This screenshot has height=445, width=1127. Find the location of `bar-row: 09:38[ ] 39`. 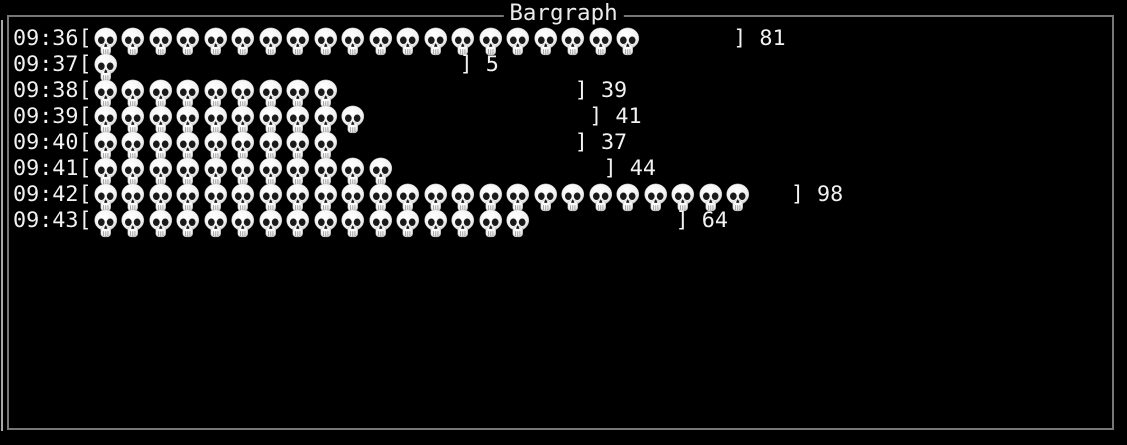

bar-row: 09:38[ ] 39 is located at coordinates (428, 93).